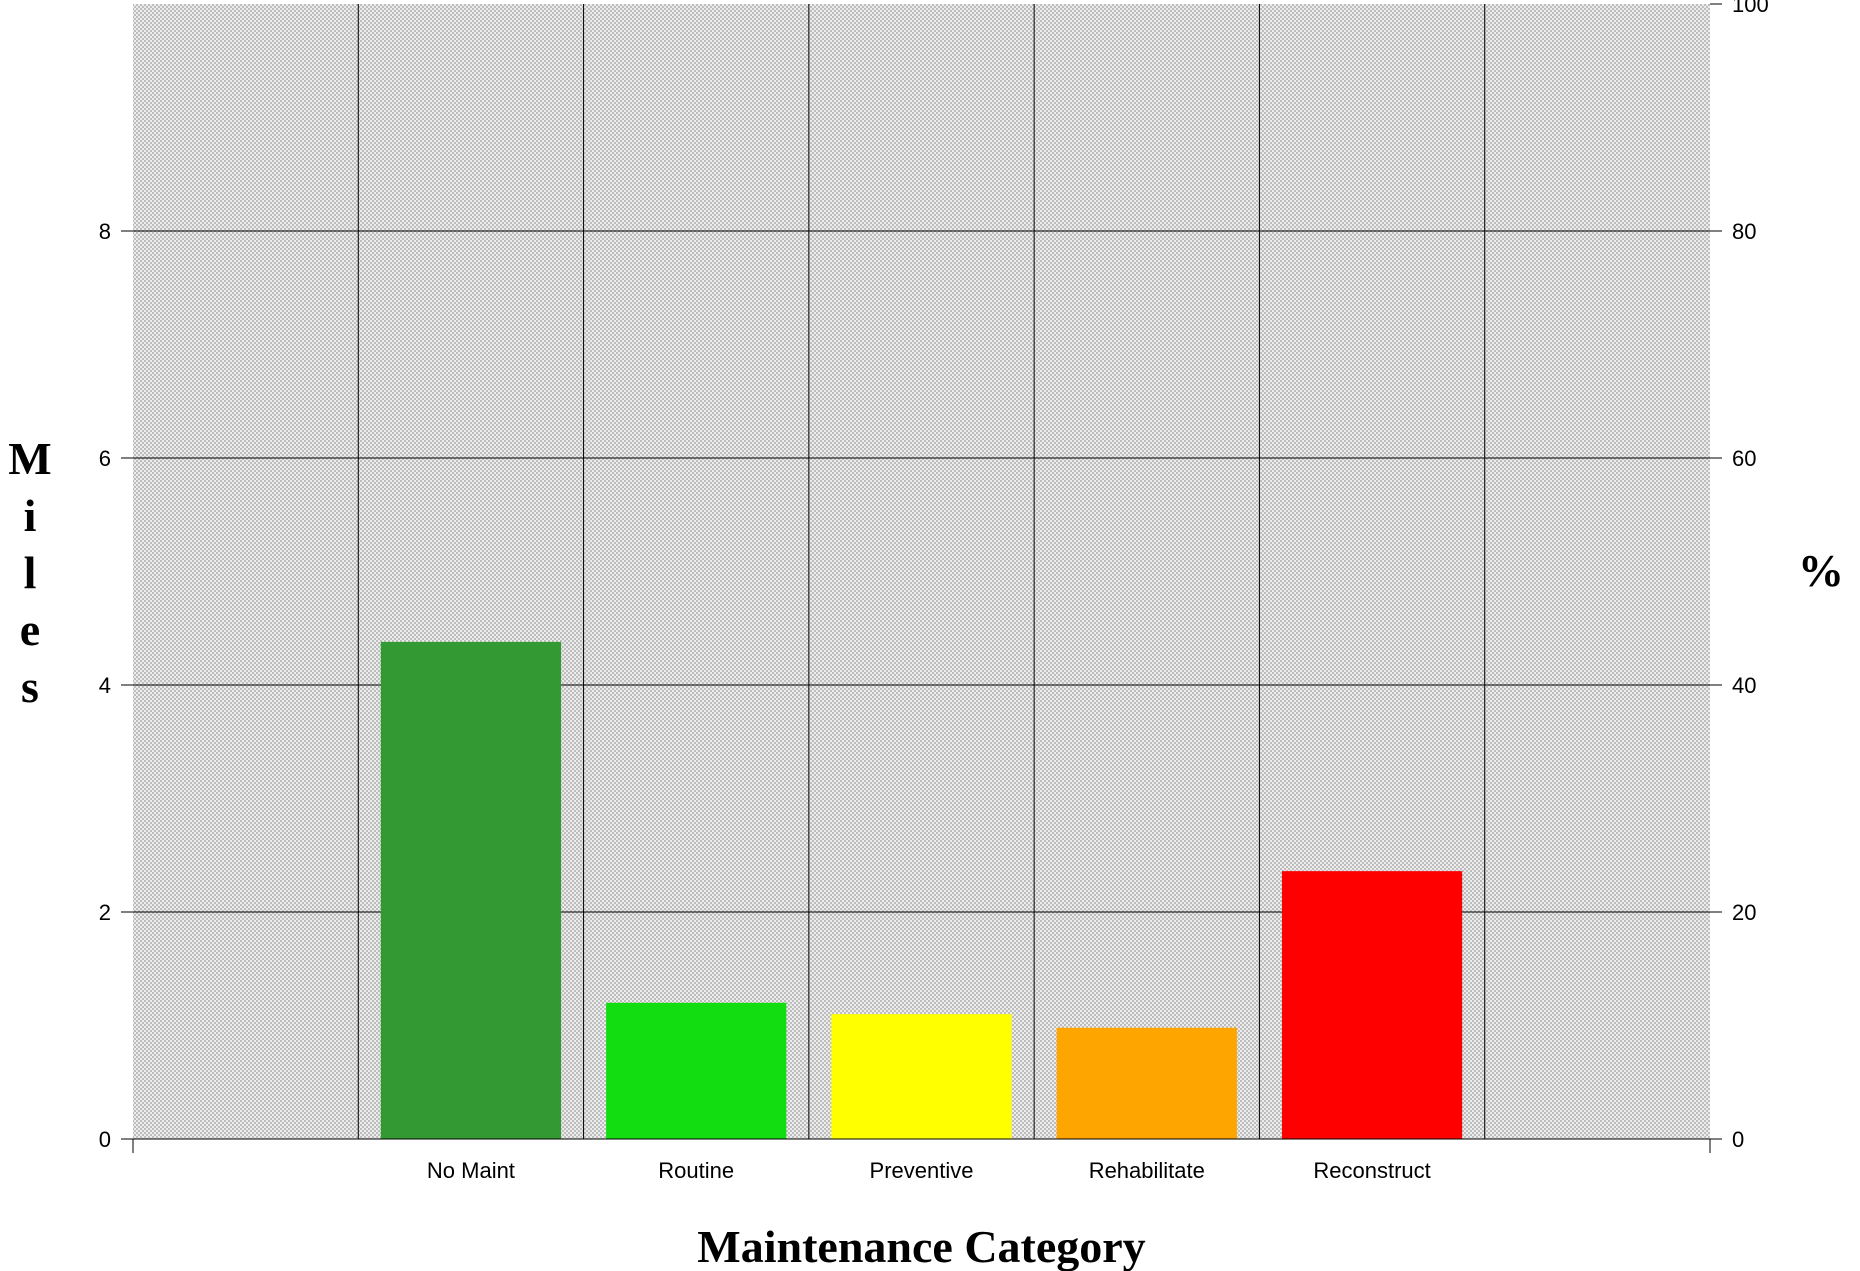  What do you see at coordinates (1147, 1170) in the screenshot?
I see `x-tick-label: Rehabilitate` at bounding box center [1147, 1170].